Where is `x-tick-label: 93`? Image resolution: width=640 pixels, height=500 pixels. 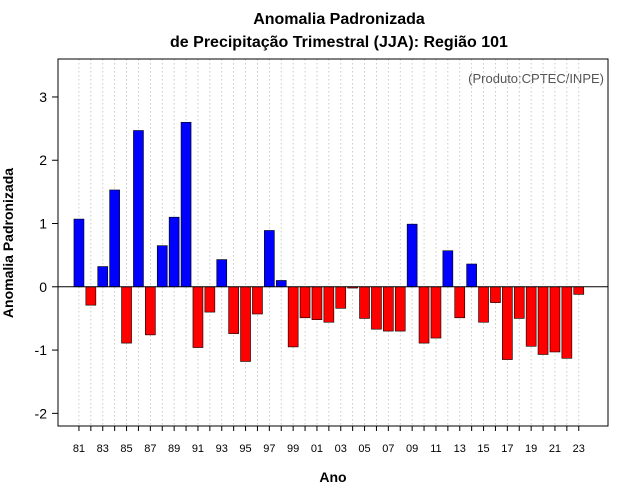 x-tick-label: 93 is located at coordinates (222, 449).